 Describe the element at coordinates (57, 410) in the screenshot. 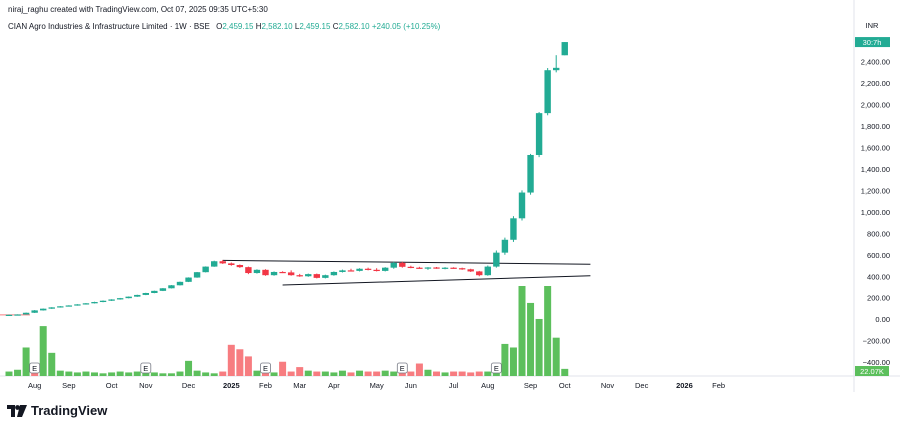

I see `tradingview-logo: TradingView` at that location.